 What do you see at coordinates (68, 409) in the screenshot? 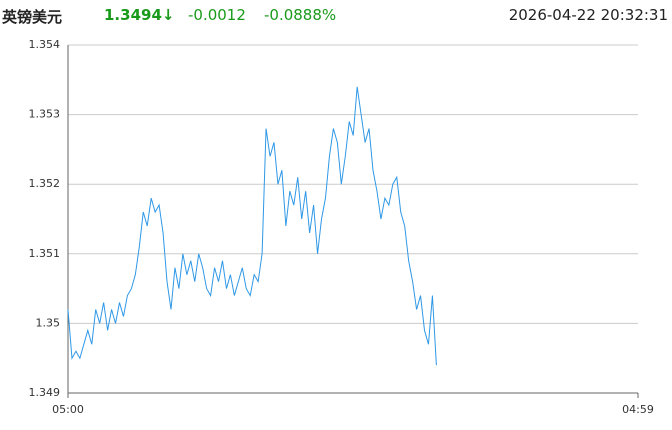
I see `x-tick-label: 05:00` at bounding box center [68, 409].